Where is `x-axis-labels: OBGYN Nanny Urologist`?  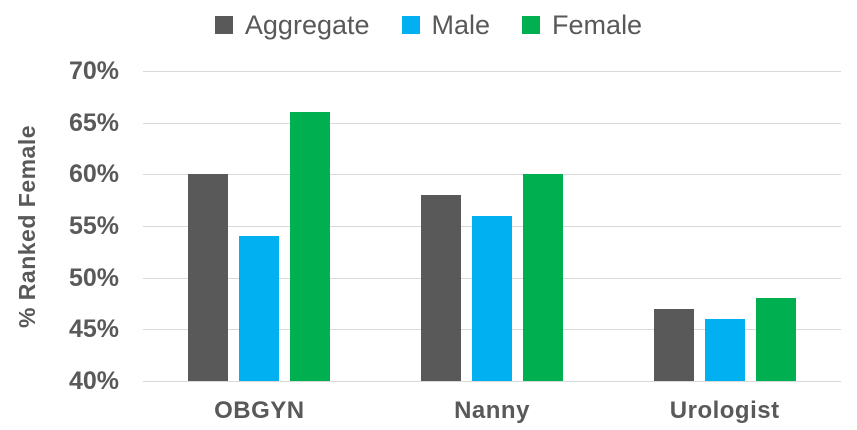
x-axis-labels: OBGYN Nanny Urologist is located at coordinates (492, 411).